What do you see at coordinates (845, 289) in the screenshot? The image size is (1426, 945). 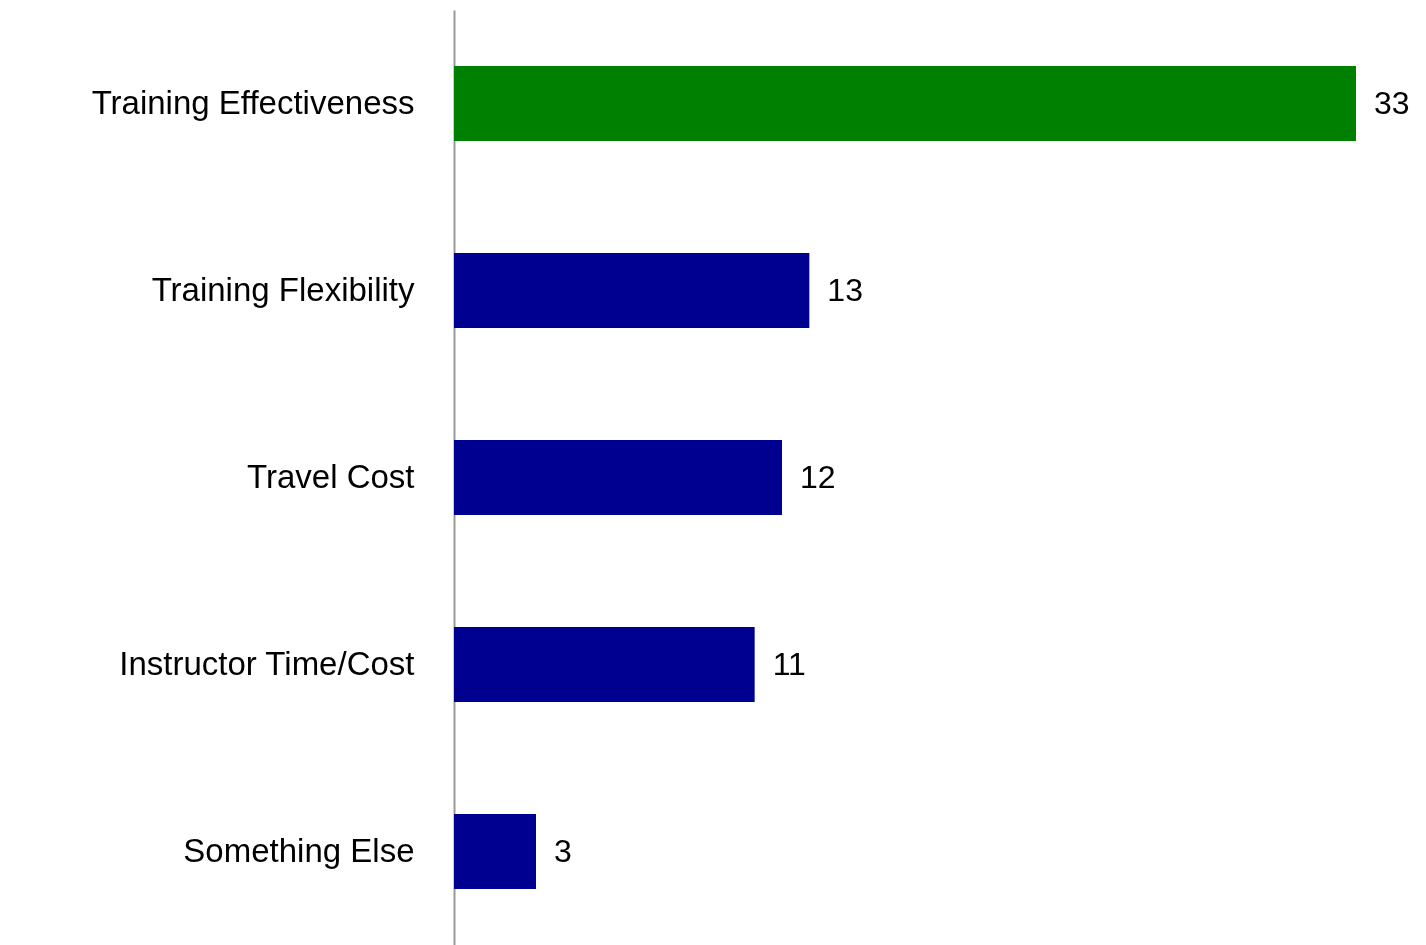 I see `data-label: 13` at bounding box center [845, 289].